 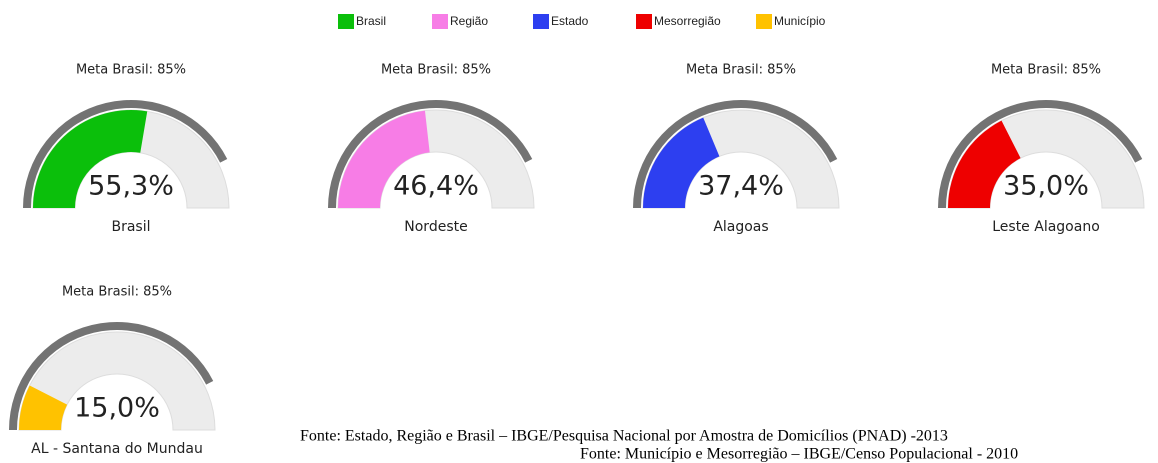 I want to click on gauge-value-label: 15,0%, so click(x=117, y=408).